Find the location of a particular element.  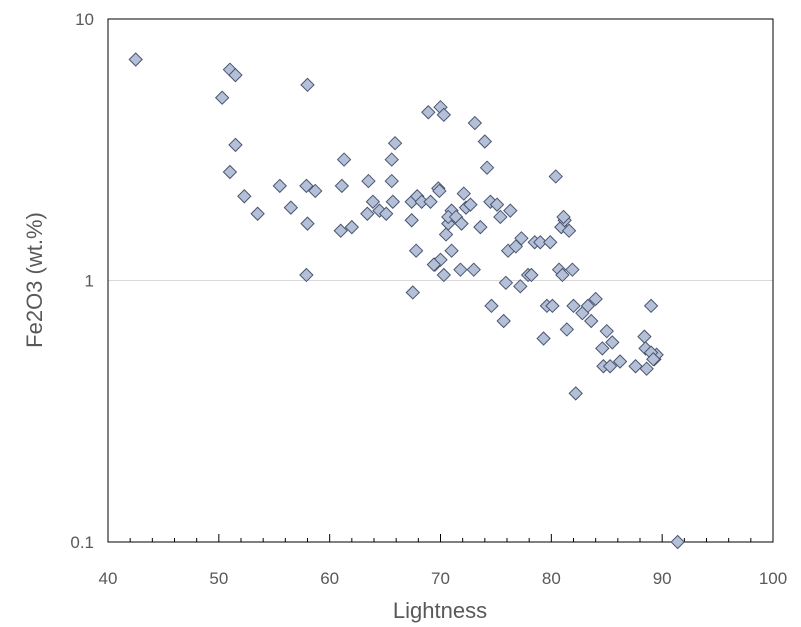

y-axis-tick-labels: 0.1 1 10 is located at coordinates (82, 281).